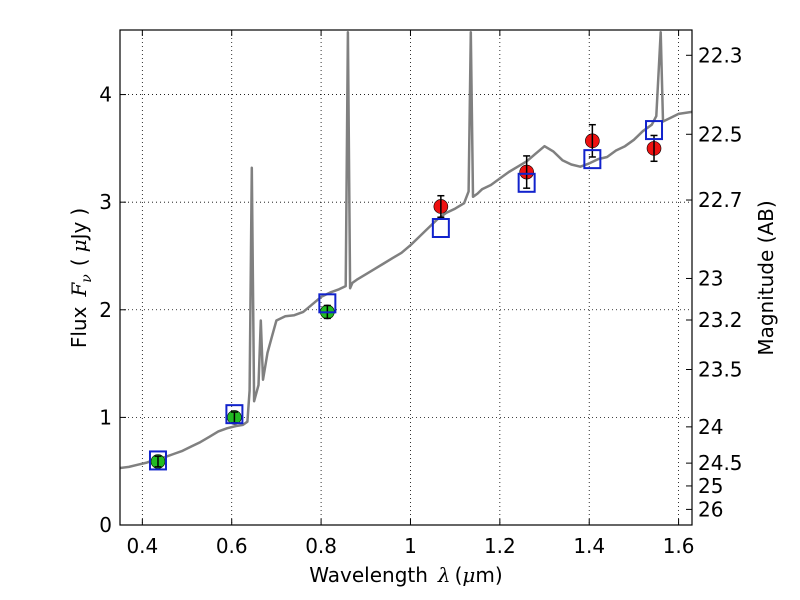 The width and height of the screenshot is (800, 600). What do you see at coordinates (105, 525) in the screenshot?
I see `y-tick-label: 0` at bounding box center [105, 525].